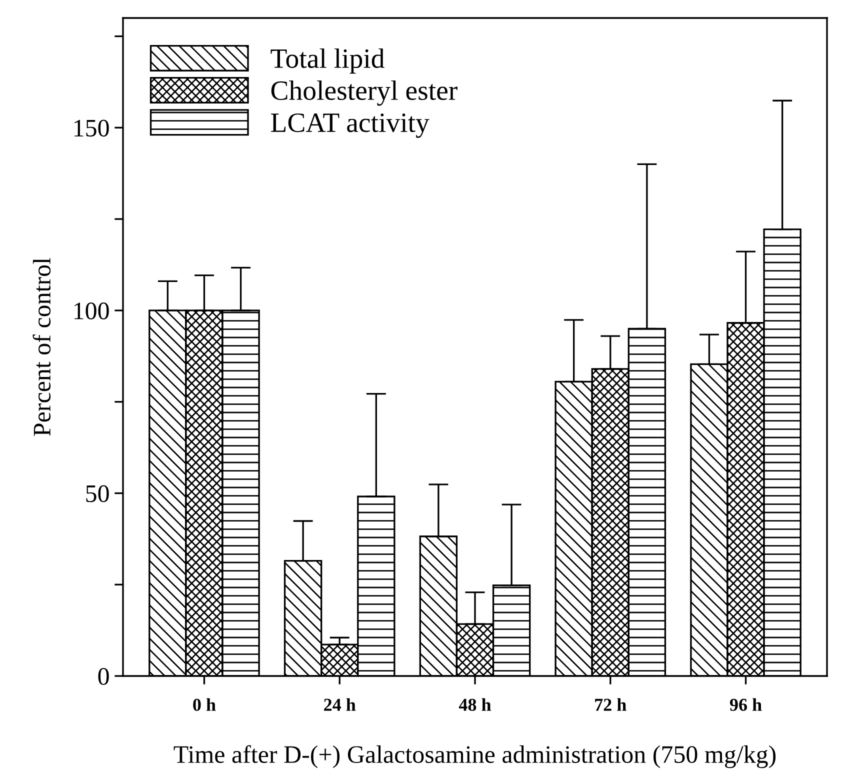  I want to click on x-axis-title: Time after D-(+) Galactosamine administration (750 mg/kg), so click(475, 756).